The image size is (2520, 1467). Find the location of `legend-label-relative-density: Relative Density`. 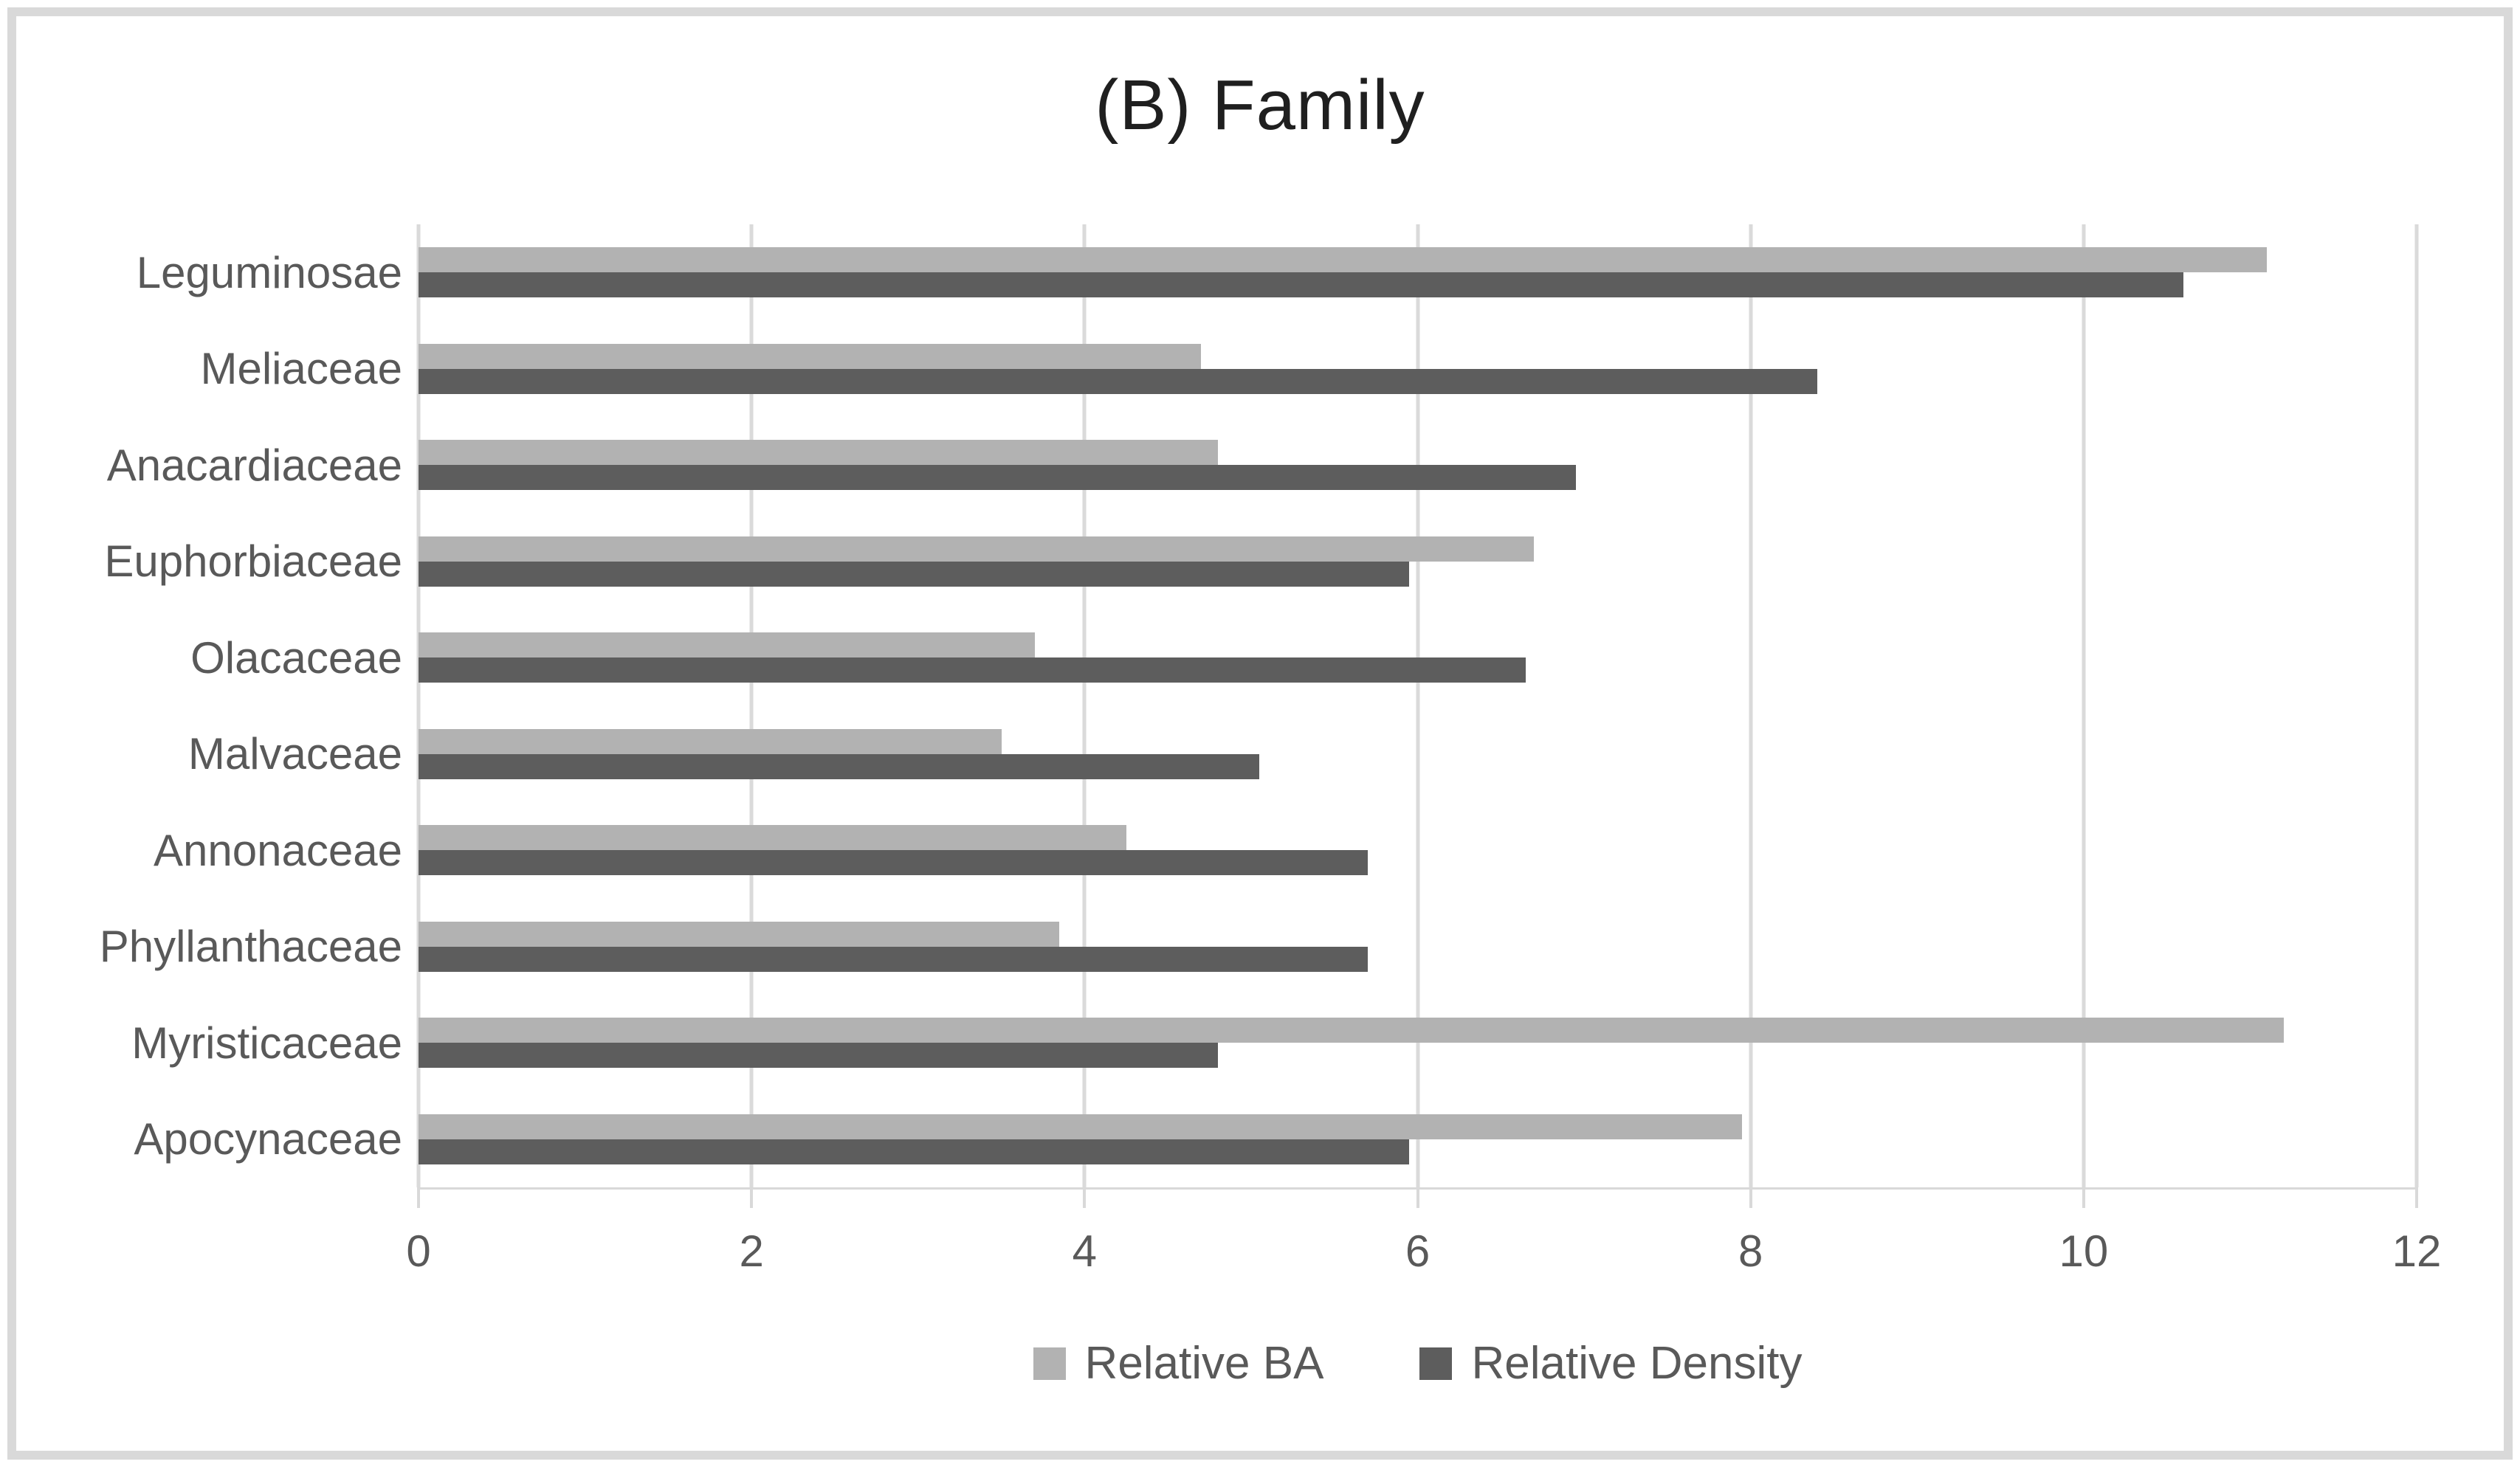

legend-label-relative-density: Relative Density is located at coordinates (1637, 1363).